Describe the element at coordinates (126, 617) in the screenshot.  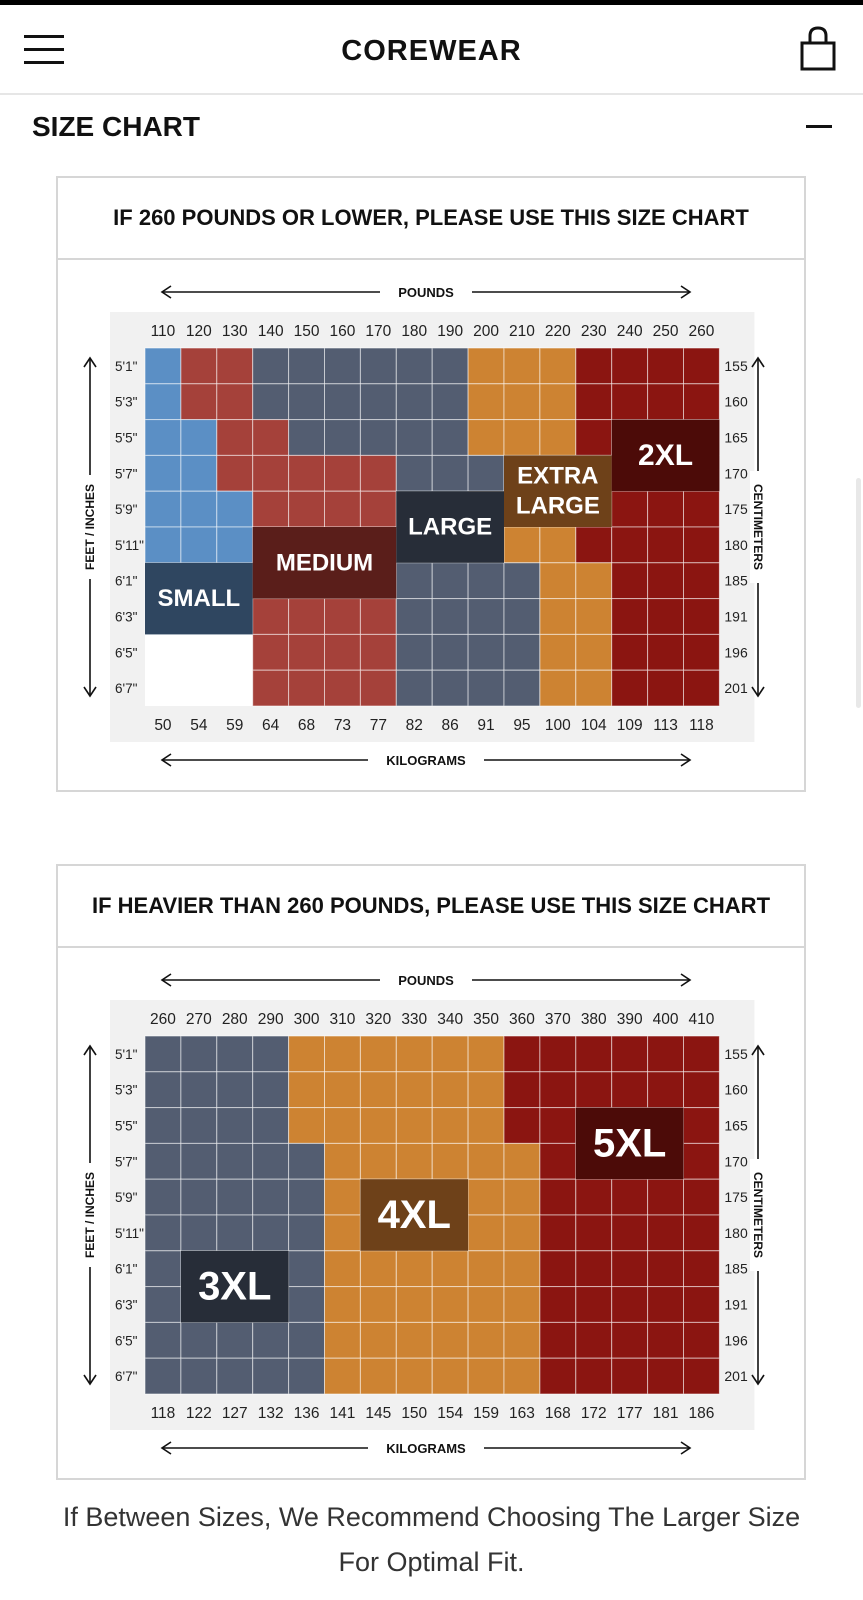
I see `height-tick: 6'3"` at that location.